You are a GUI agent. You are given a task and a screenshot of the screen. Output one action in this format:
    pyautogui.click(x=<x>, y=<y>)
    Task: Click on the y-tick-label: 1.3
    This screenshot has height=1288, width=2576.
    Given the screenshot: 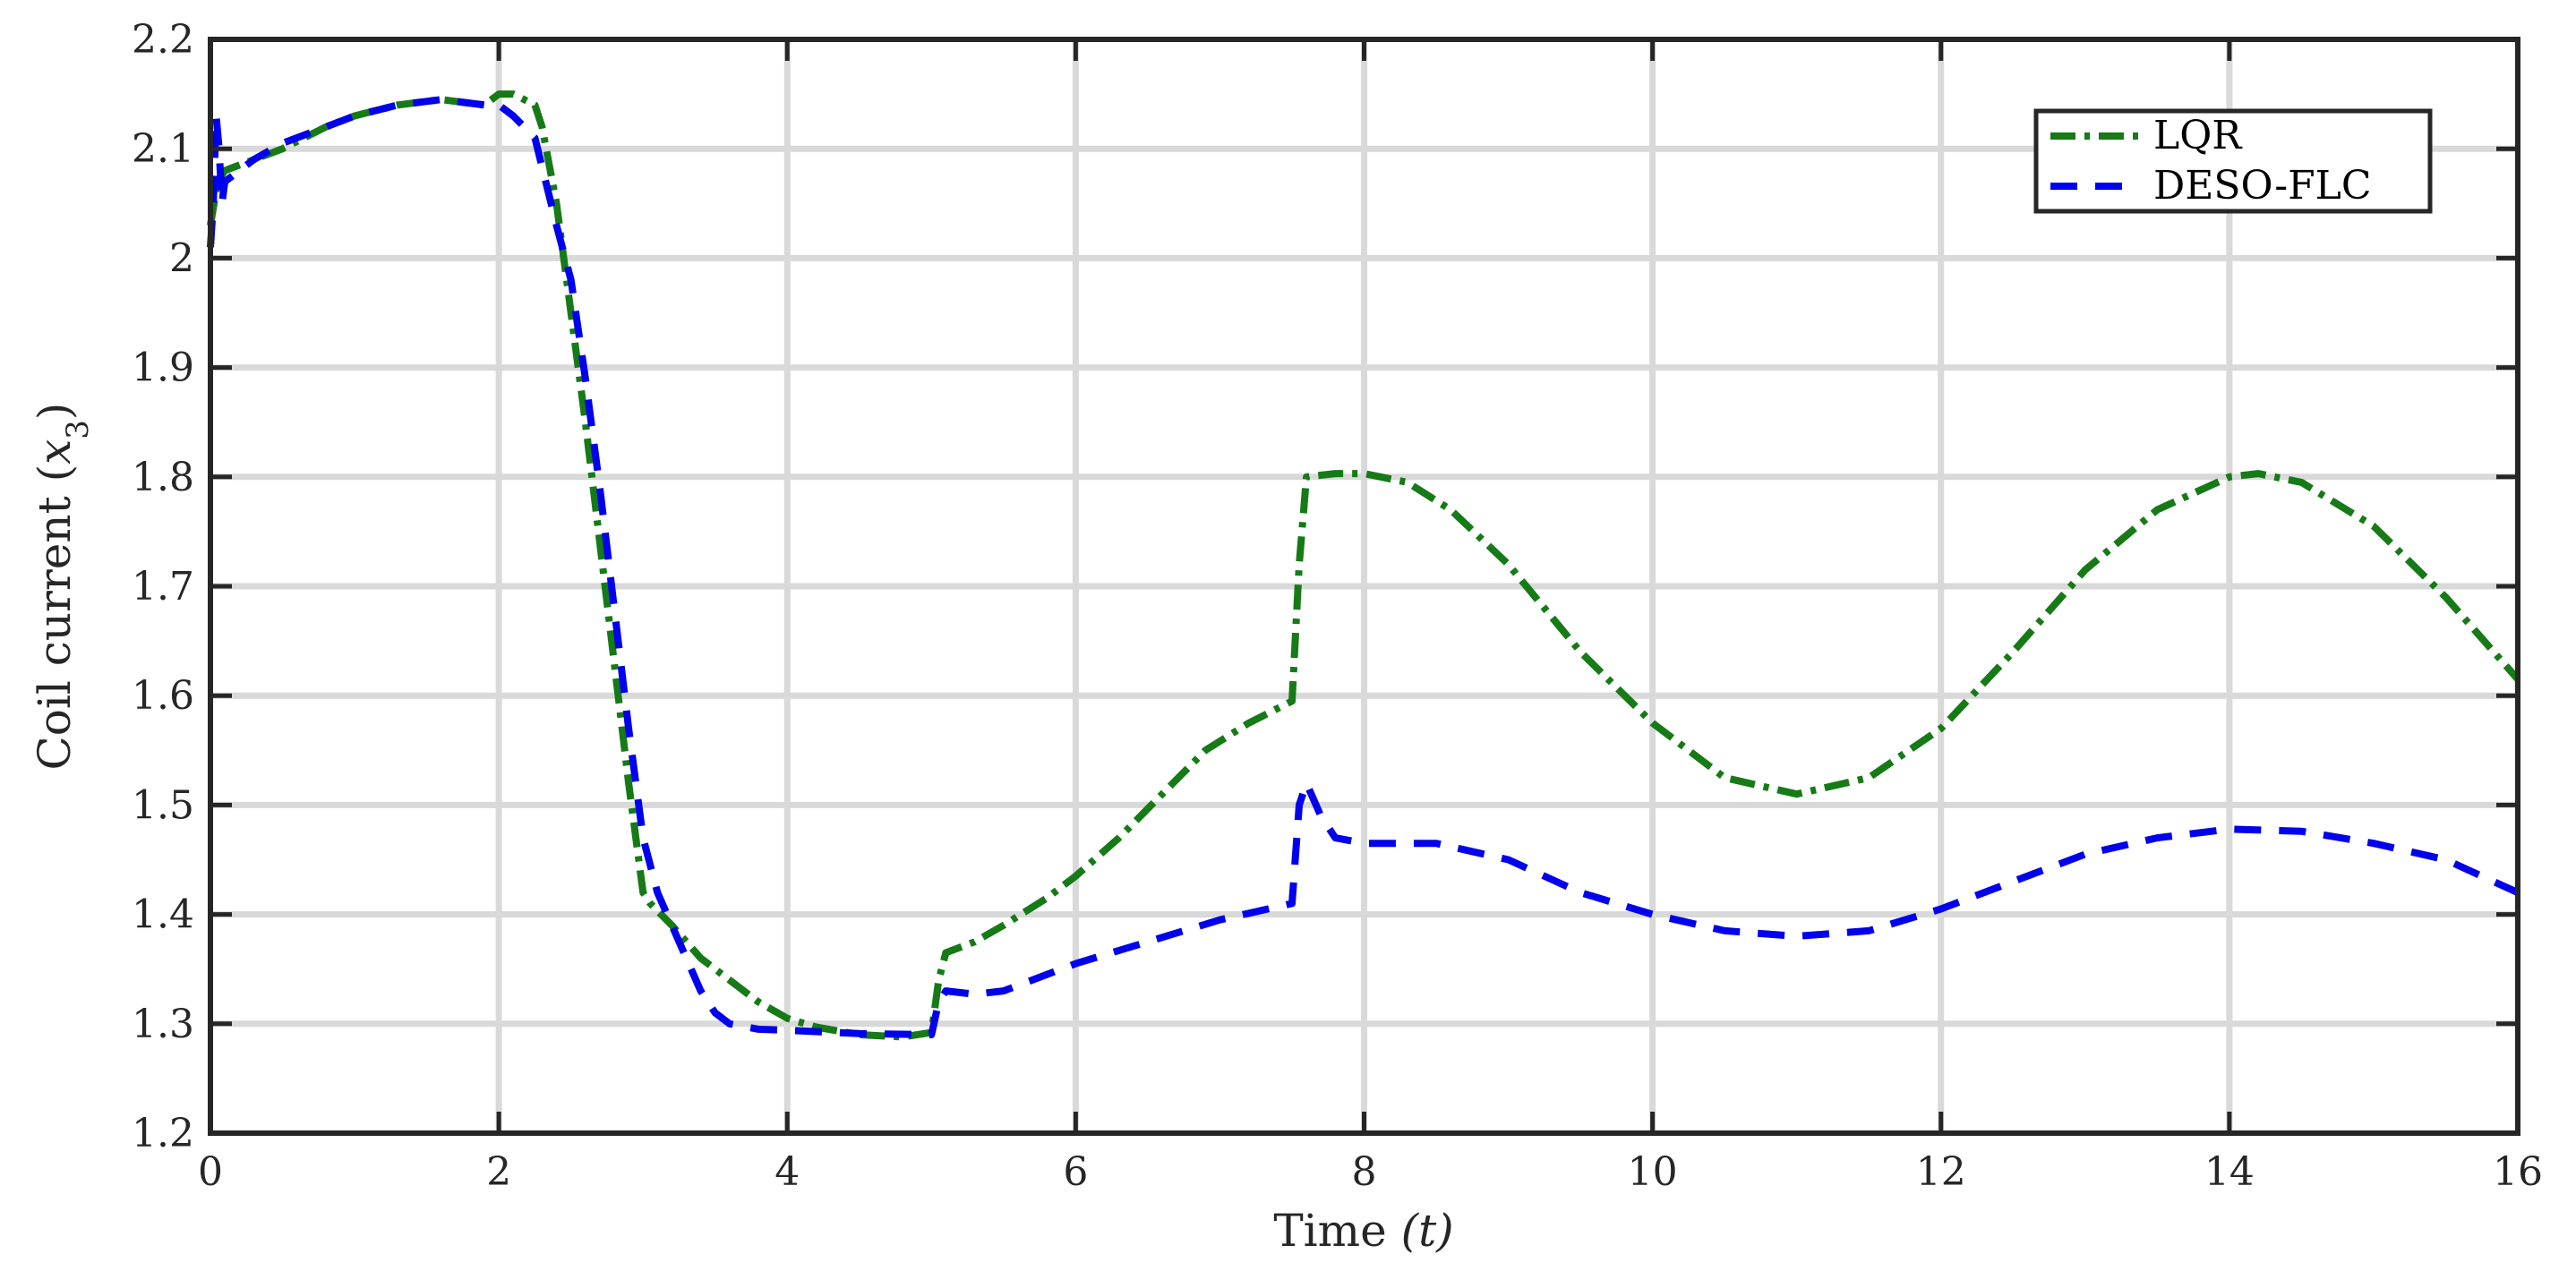 What is the action you would take?
    pyautogui.click(x=163, y=1024)
    